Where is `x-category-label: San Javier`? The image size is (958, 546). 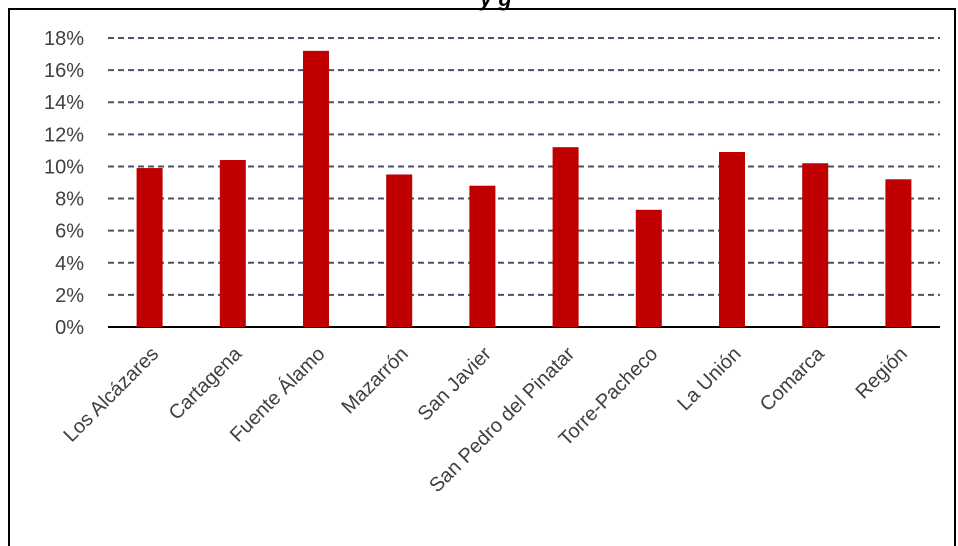
x-category-label: San Javier is located at coordinates (455, 384).